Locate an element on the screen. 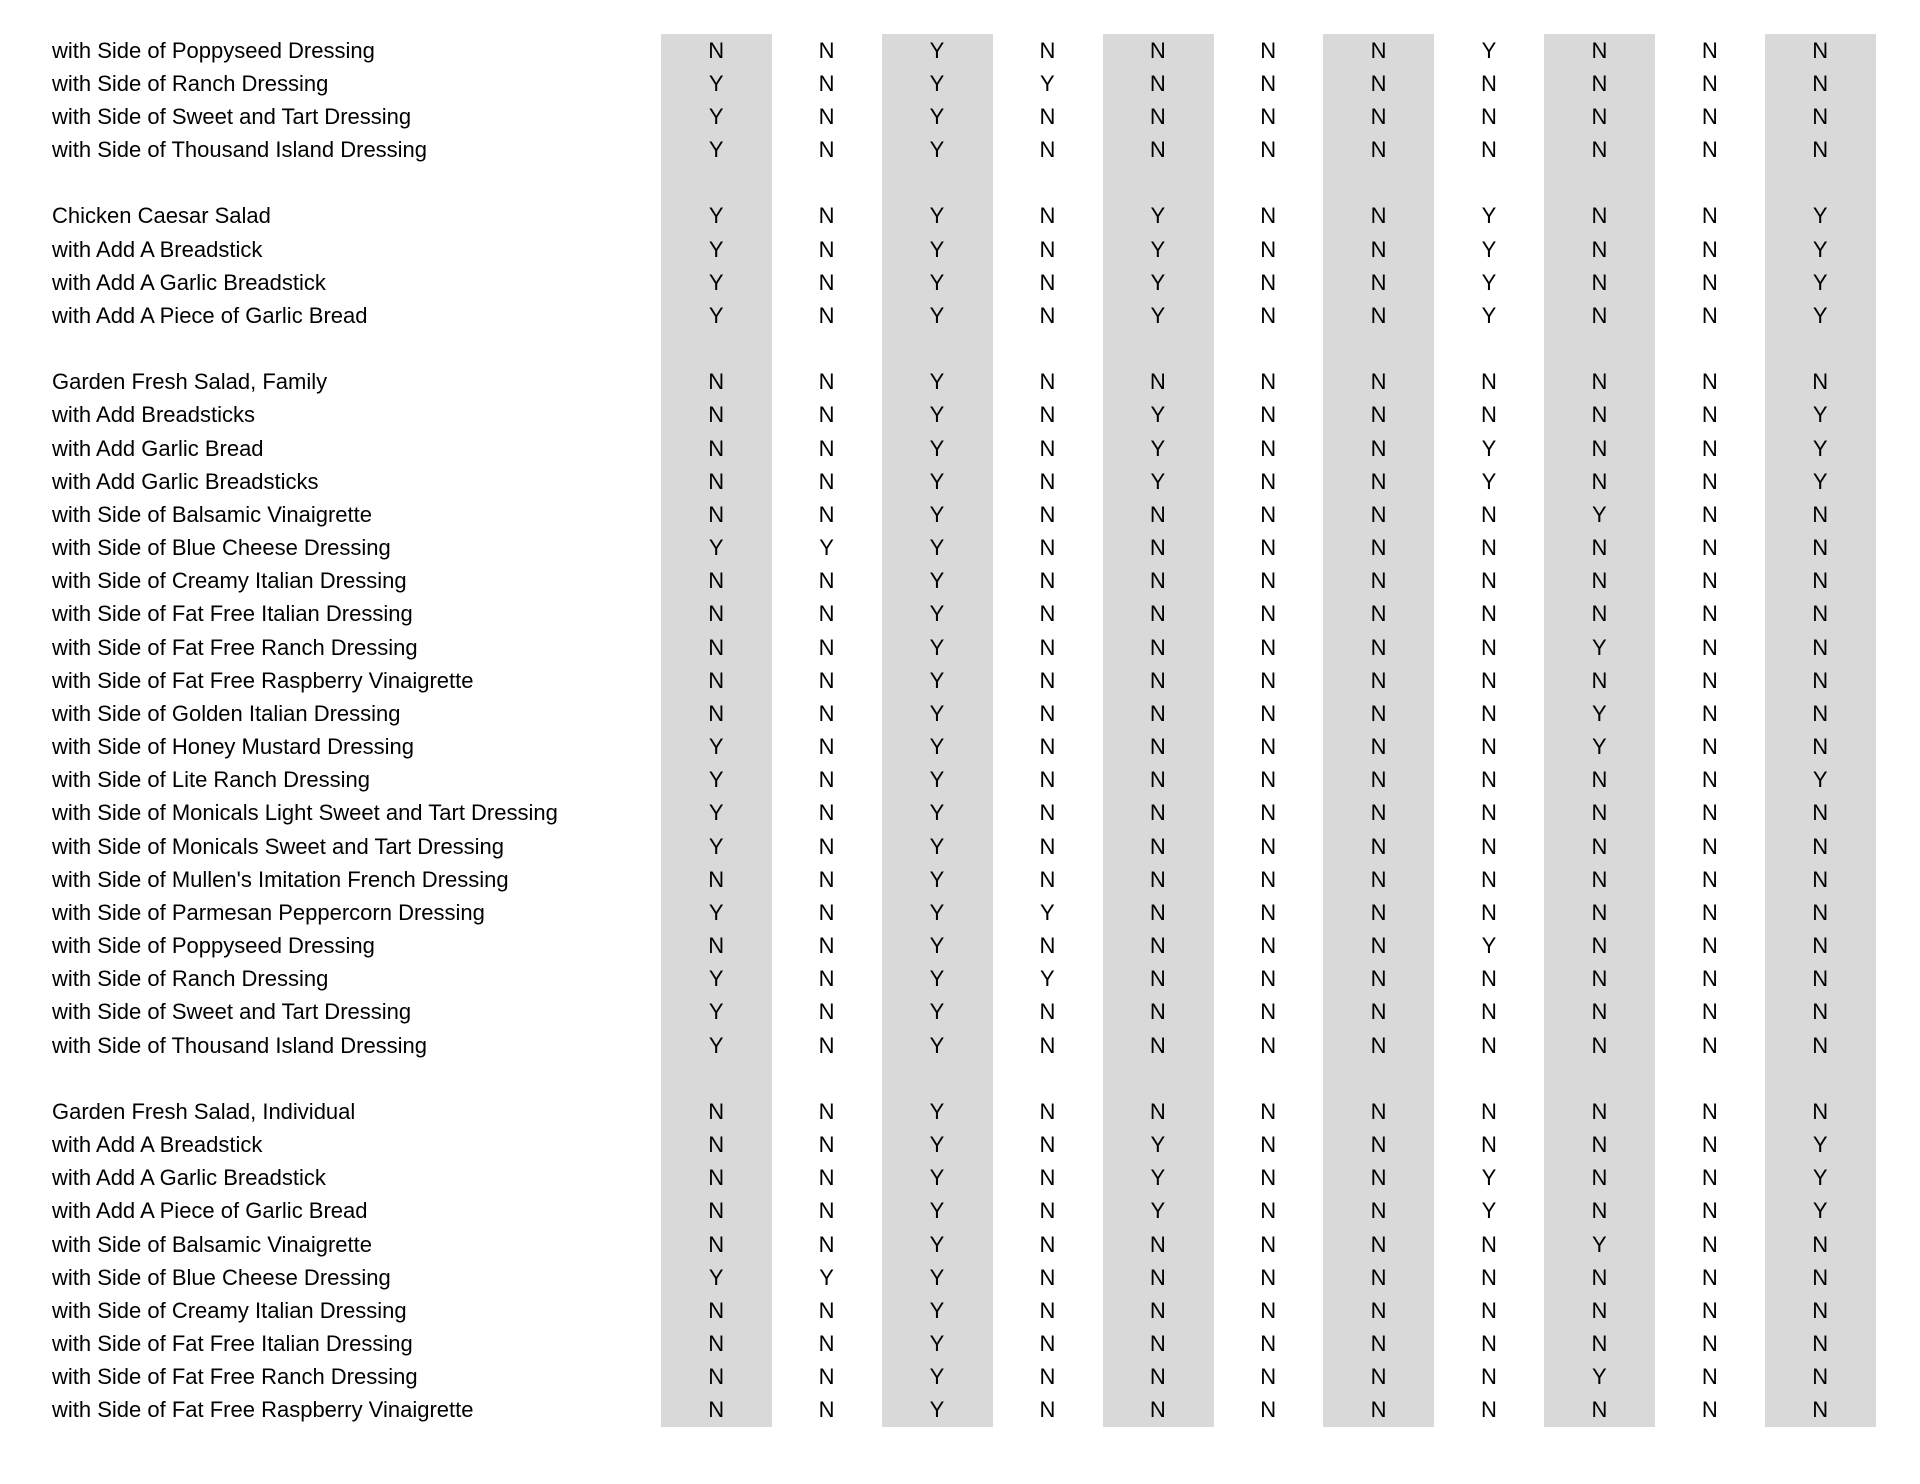 This screenshot has height=1484, width=1920. table-row: with Side of Ranch Dressing Y N Y Y N N N N N N N is located at coordinates (960, 83).